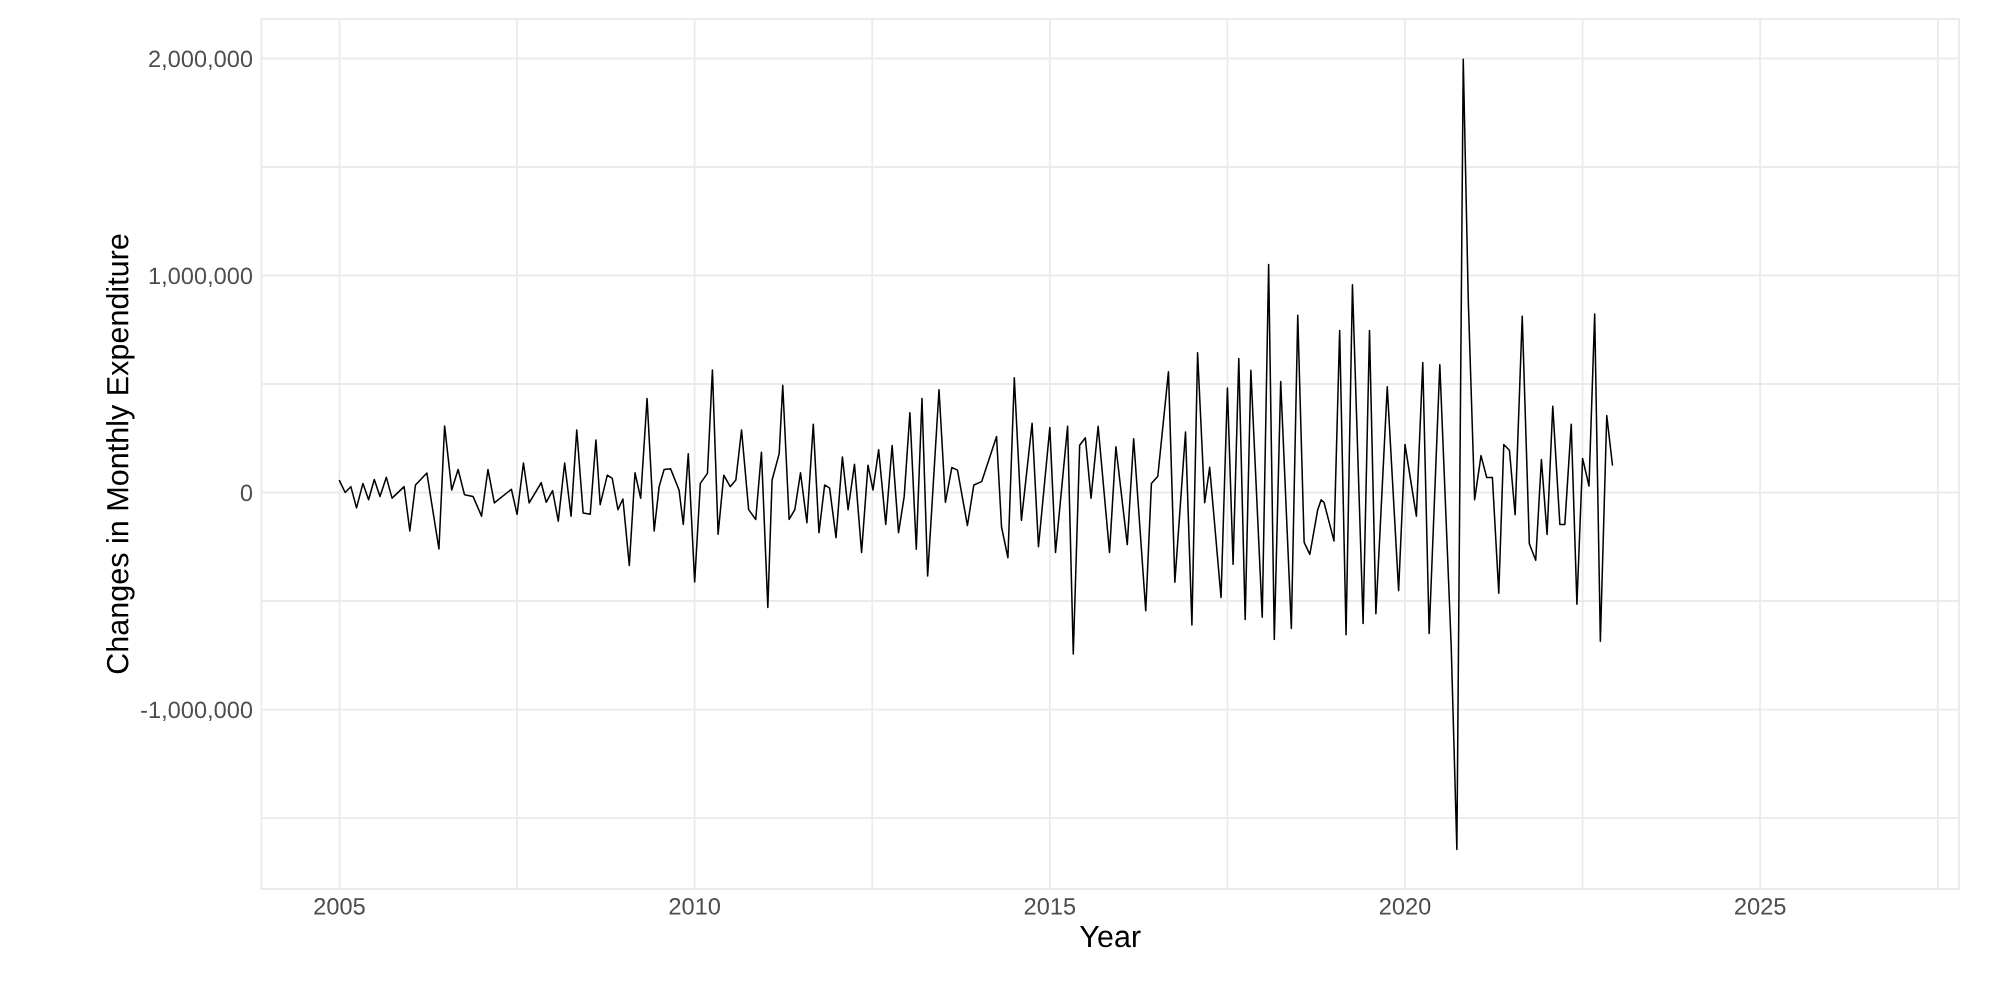  What do you see at coordinates (120, 454) in the screenshot?
I see `y-axis-title: Changes in Monthly Expenditure` at bounding box center [120, 454].